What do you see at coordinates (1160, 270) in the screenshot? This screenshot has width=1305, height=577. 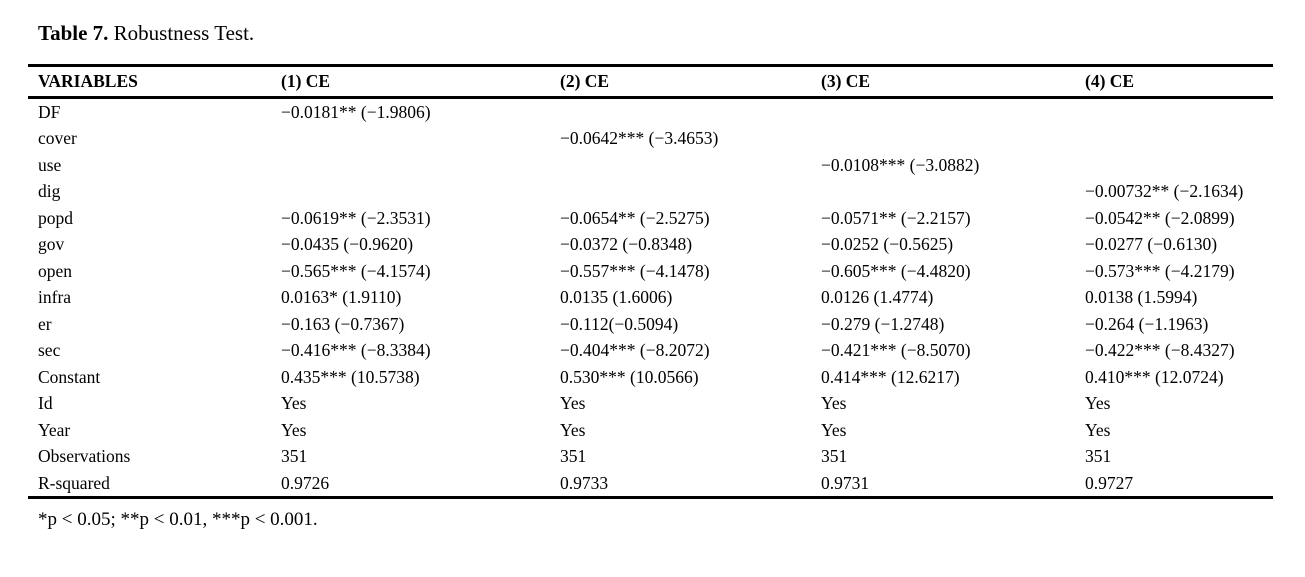 I see `value-cell: −0.573*** (−4.2179)` at bounding box center [1160, 270].